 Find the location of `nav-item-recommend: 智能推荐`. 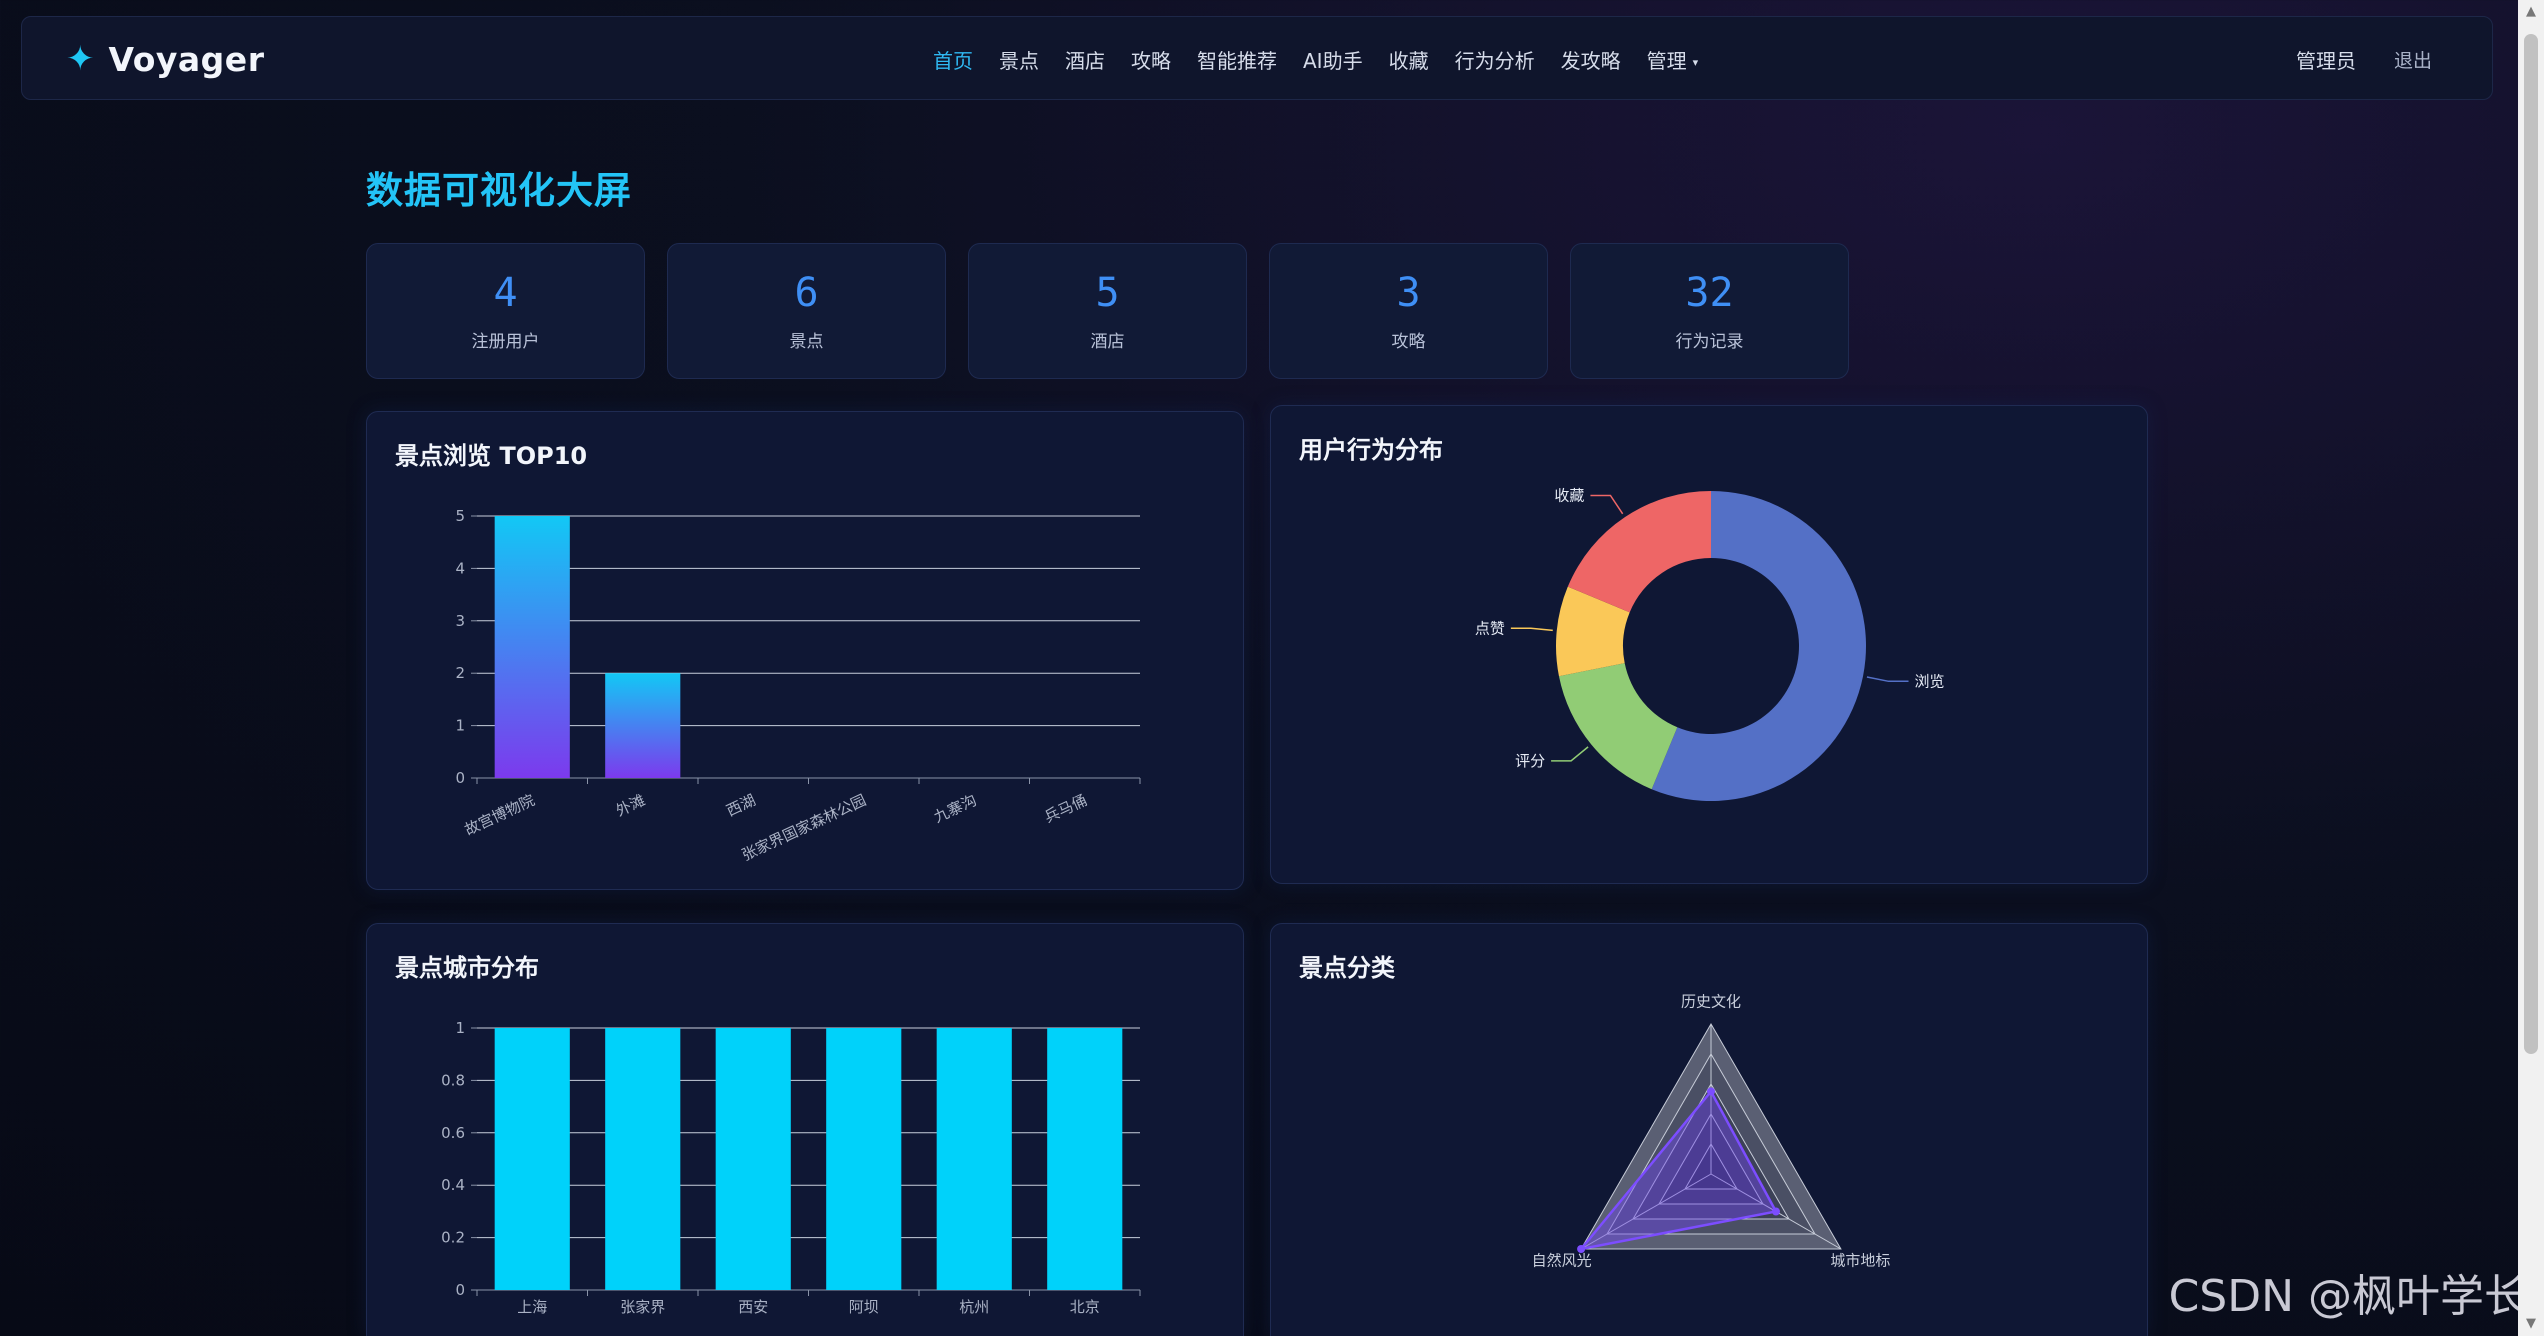

nav-item-recommend: 智能推荐 is located at coordinates (1237, 60).